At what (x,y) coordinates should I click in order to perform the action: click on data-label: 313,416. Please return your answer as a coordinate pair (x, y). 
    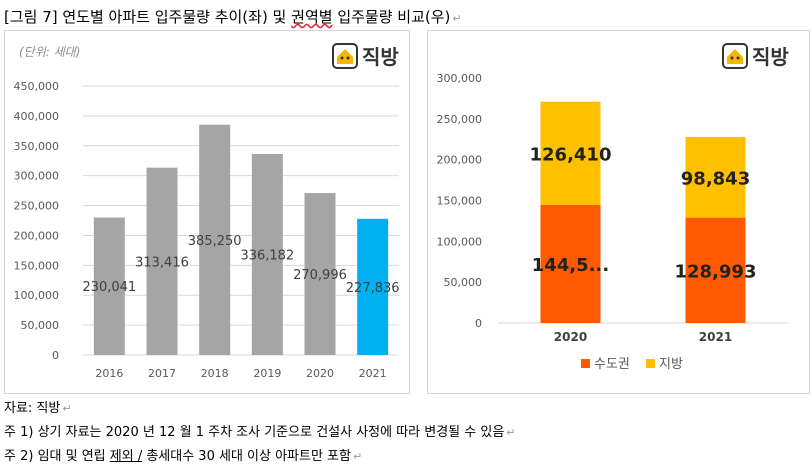
    Looking at the image, I should click on (162, 262).